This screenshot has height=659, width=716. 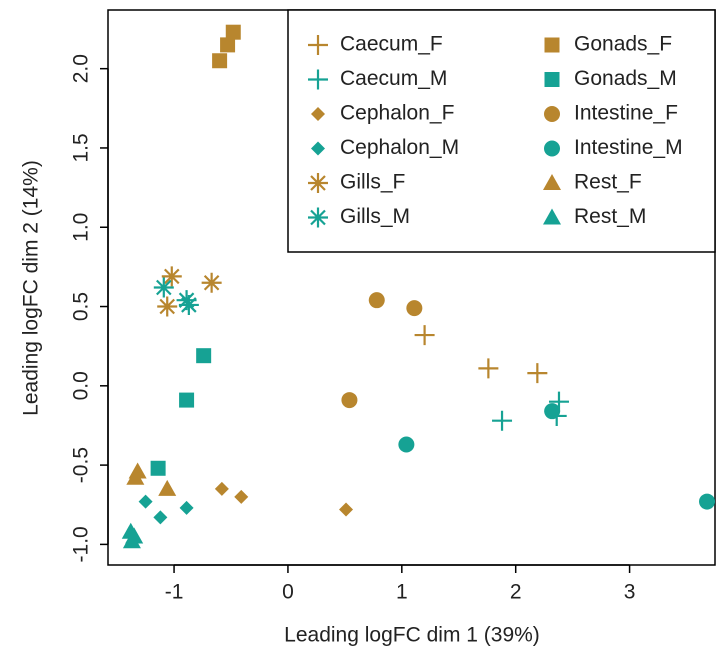 What do you see at coordinates (391, 44) in the screenshot?
I see `legend-label: Caecum_F` at bounding box center [391, 44].